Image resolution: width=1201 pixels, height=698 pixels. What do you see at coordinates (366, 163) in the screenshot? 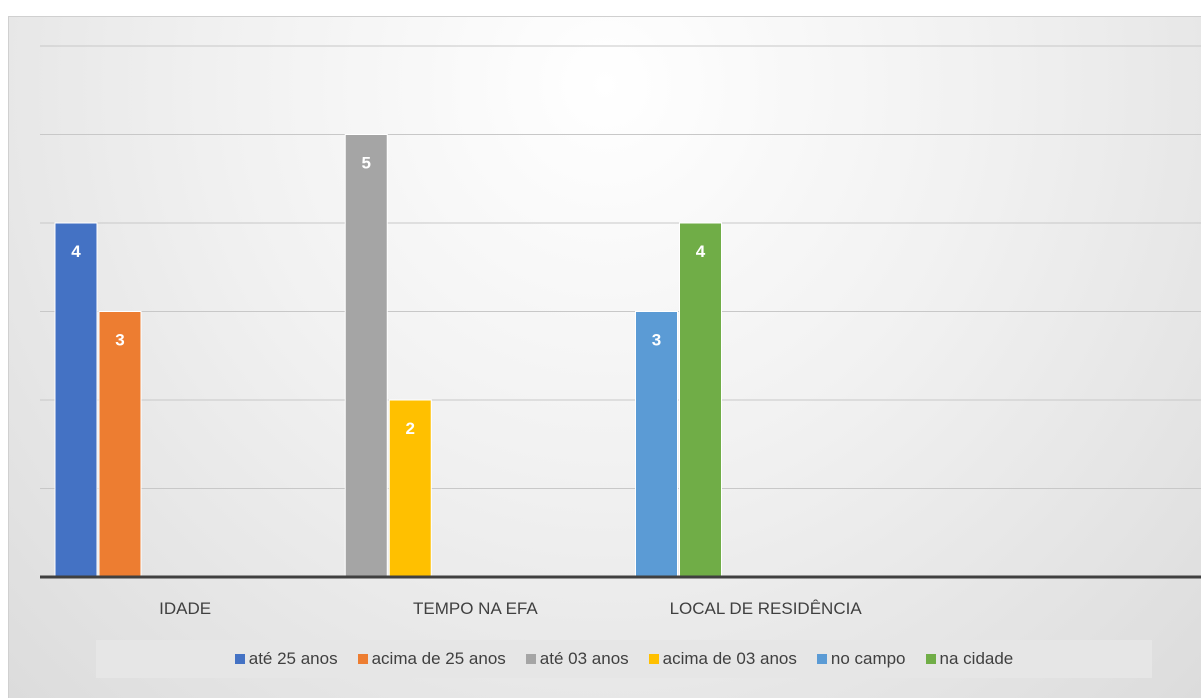
I see `data-label: 5` at bounding box center [366, 163].